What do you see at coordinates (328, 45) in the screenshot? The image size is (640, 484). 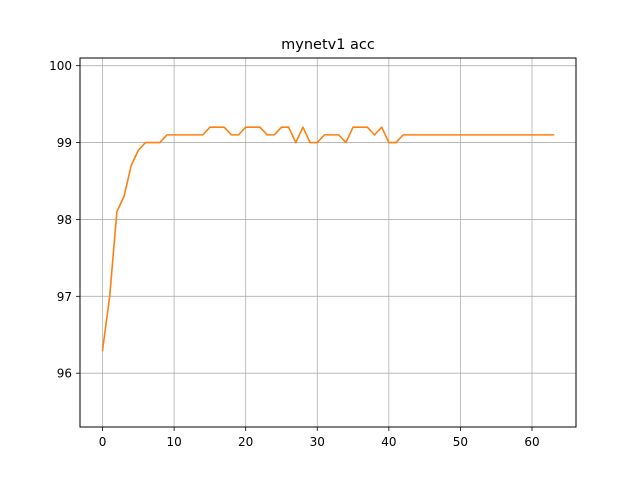 I see `chart-title: mynetv1 acc` at bounding box center [328, 45].